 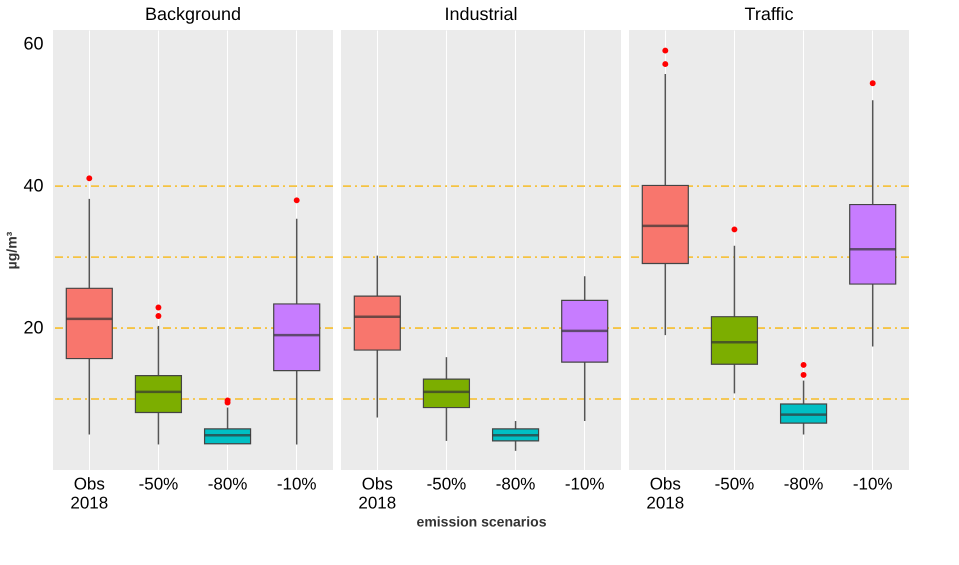 What do you see at coordinates (193, 14) in the screenshot?
I see `chart-title: Background` at bounding box center [193, 14].